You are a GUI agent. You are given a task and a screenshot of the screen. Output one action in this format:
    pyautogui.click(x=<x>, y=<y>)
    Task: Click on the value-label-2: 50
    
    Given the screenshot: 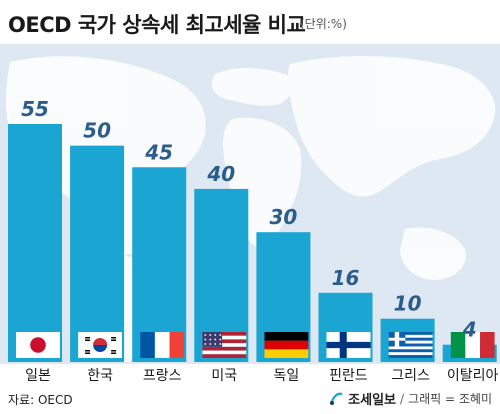 What is the action you would take?
    pyautogui.click(x=97, y=131)
    